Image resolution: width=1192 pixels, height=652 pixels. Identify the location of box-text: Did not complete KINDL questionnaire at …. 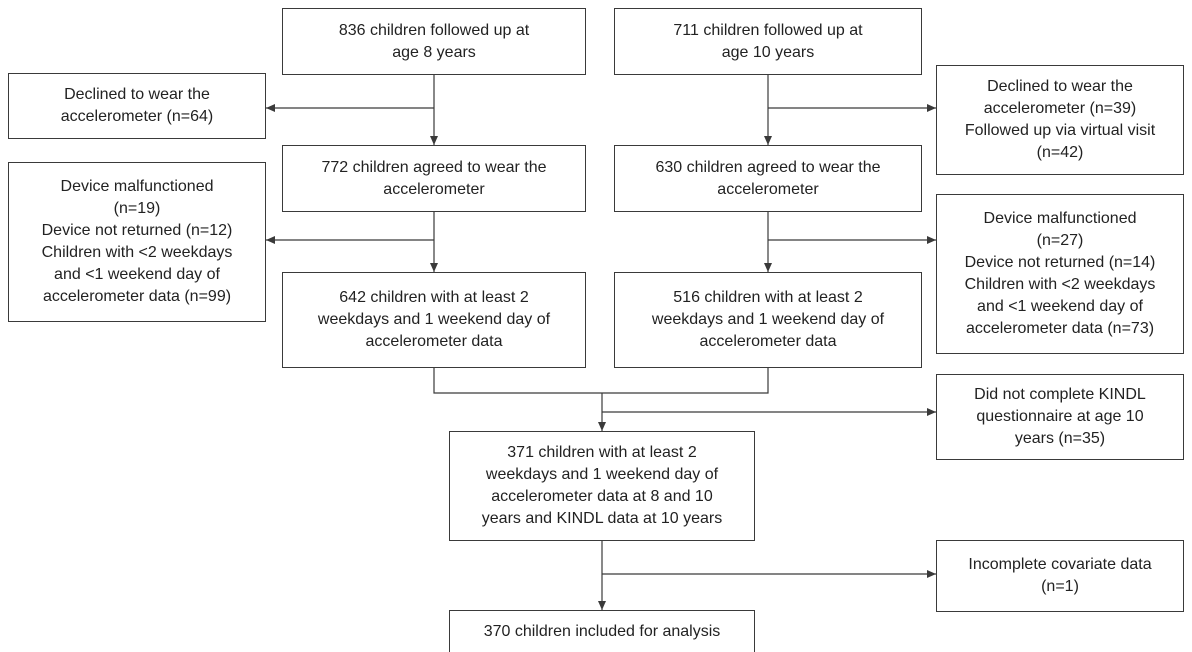
(1060, 416).